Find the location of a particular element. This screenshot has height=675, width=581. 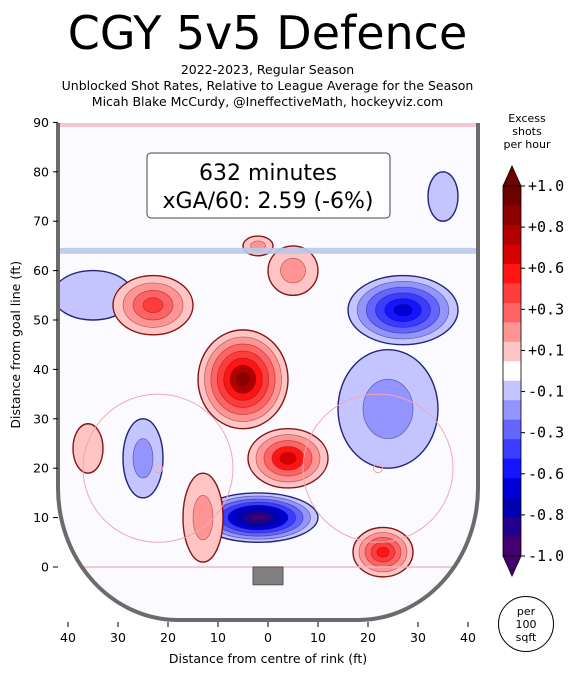

colorbar-title: Excess shots per hour is located at coordinates (527, 131).